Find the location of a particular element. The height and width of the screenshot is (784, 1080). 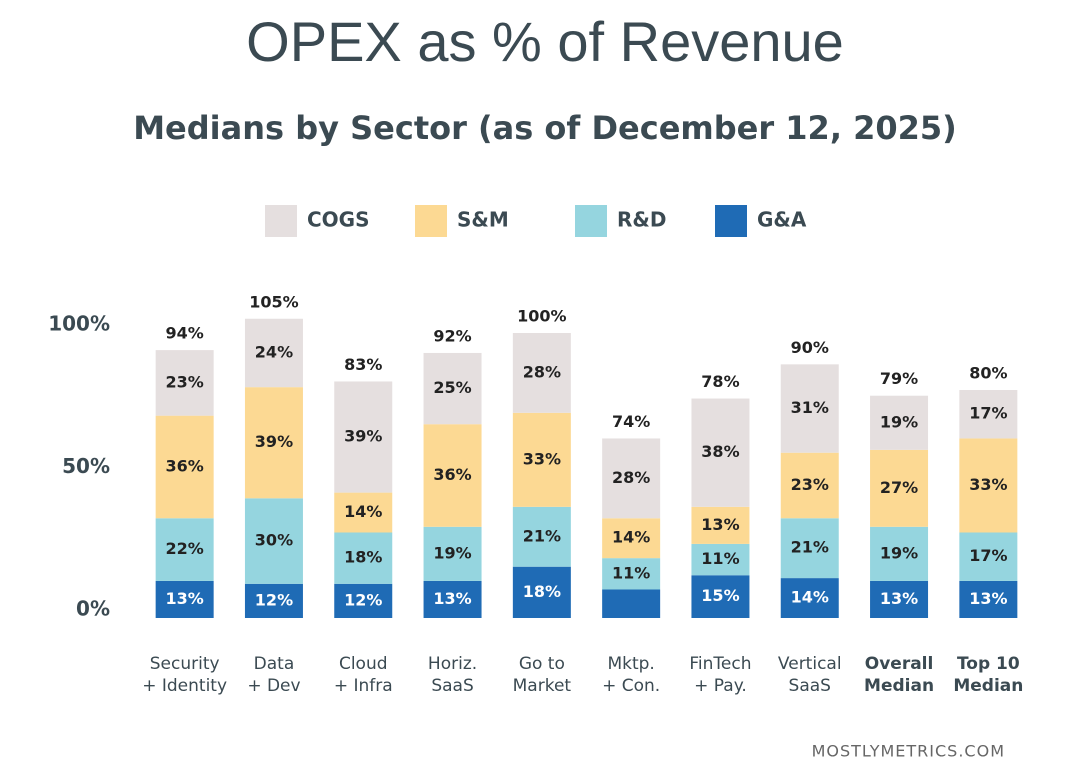

value-label: 12% is located at coordinates (274, 599).